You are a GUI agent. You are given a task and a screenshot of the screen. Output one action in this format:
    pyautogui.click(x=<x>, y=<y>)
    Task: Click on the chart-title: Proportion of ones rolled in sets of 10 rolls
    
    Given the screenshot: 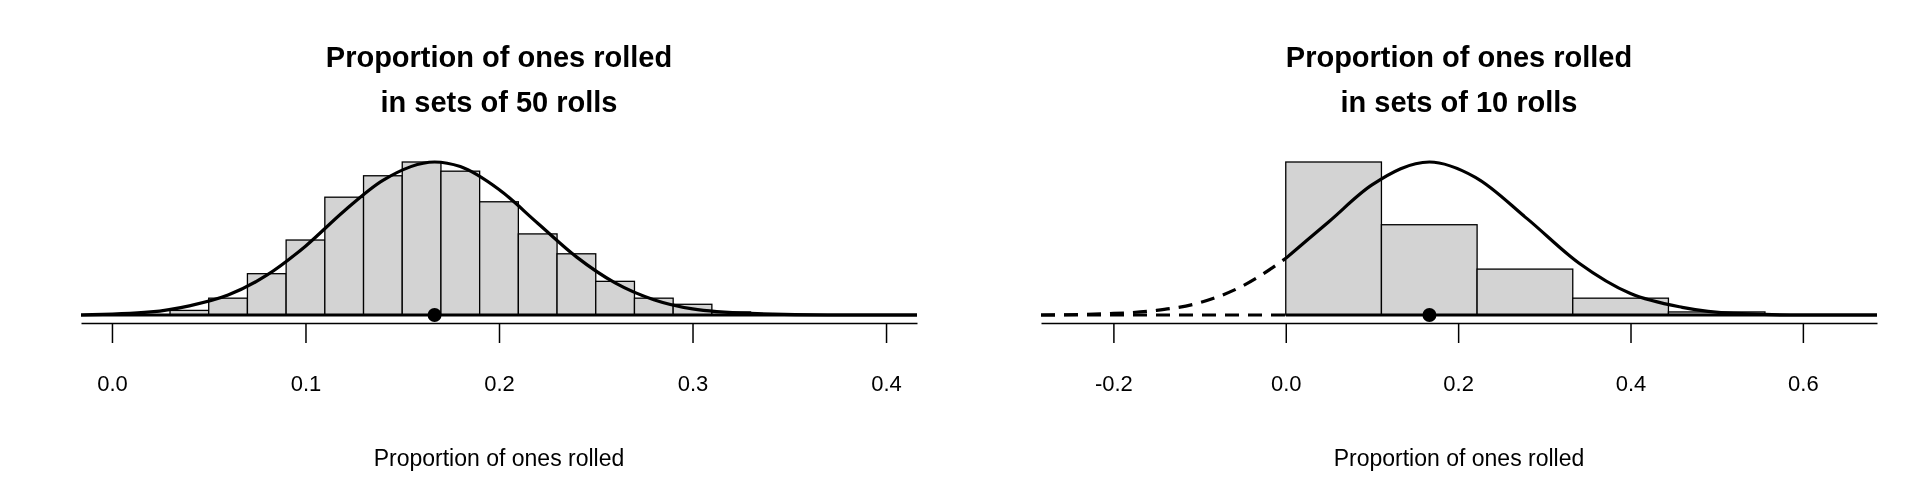 What is the action you would take?
    pyautogui.click(x=1459, y=79)
    